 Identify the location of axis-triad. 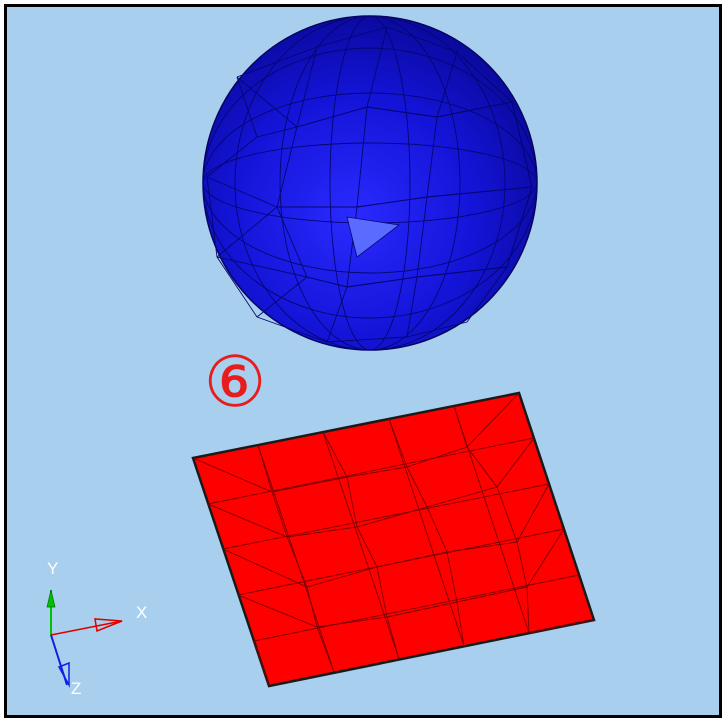
(84, 638).